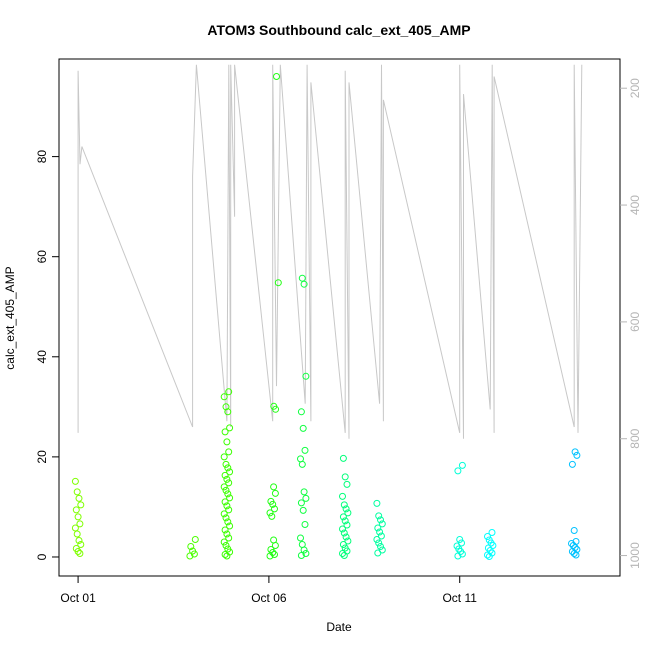 The height and width of the screenshot is (650, 650). Describe the element at coordinates (339, 627) in the screenshot. I see `x-axis-label: Date` at that location.